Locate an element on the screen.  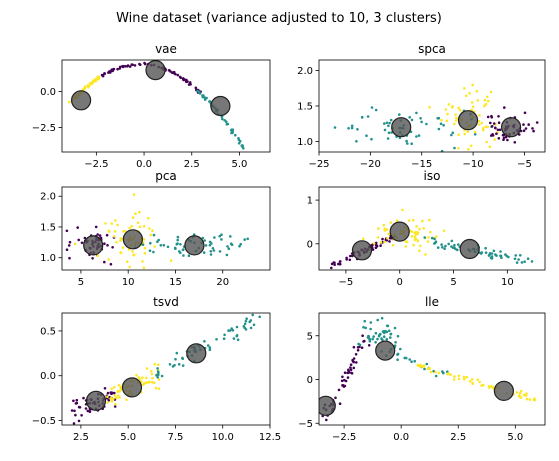
x-tick-label: 0.0 is located at coordinates (401, 437).